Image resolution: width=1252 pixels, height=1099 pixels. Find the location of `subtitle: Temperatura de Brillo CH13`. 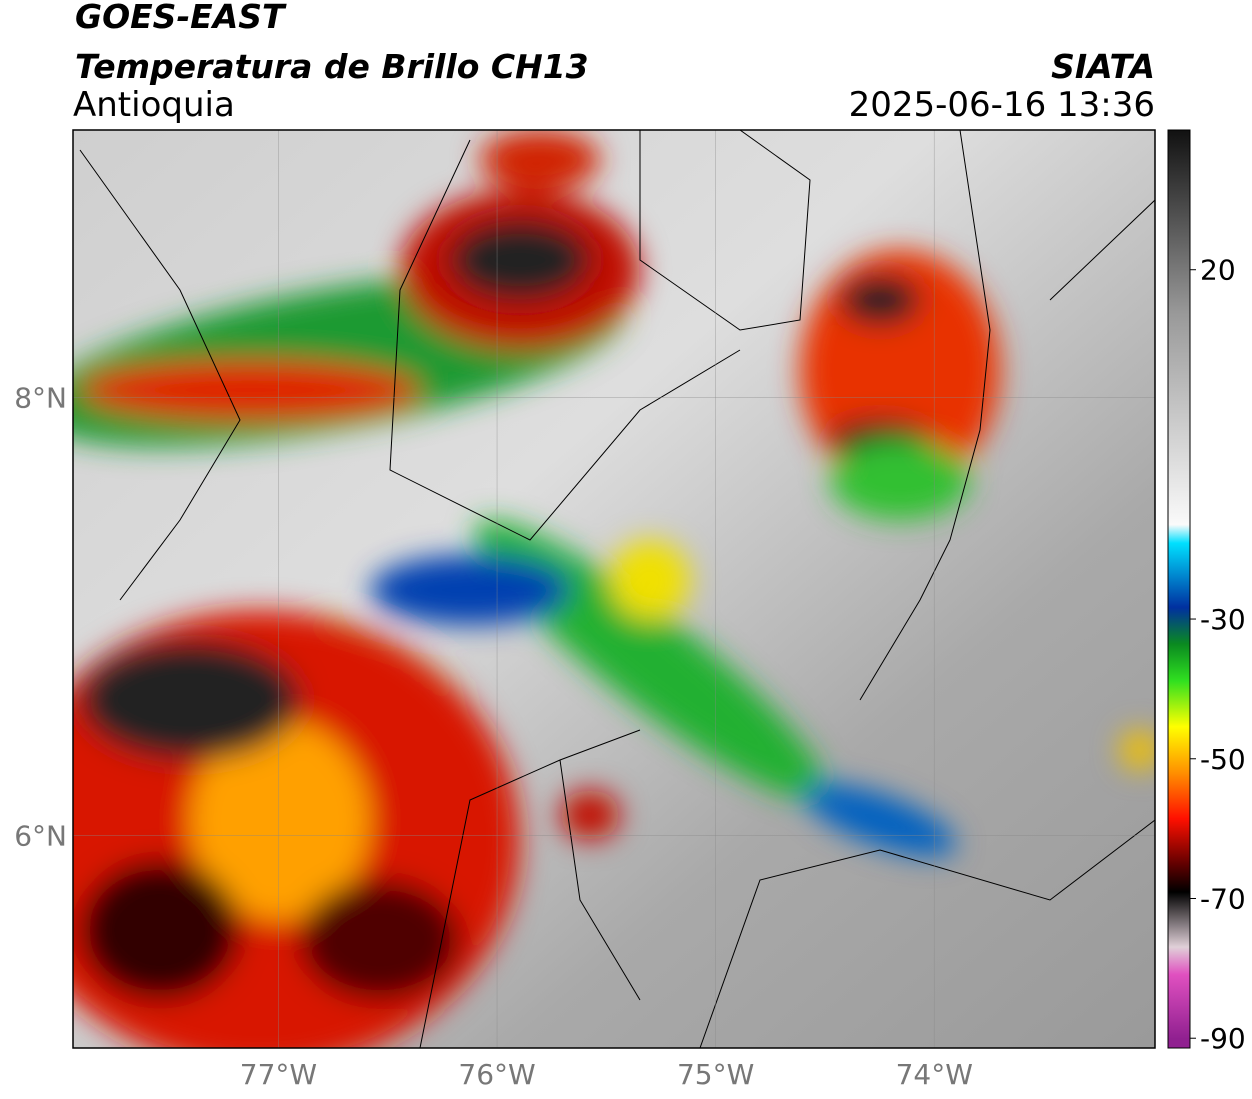

subtitle: Temperatura de Brillo CH13 is located at coordinates (332, 66).